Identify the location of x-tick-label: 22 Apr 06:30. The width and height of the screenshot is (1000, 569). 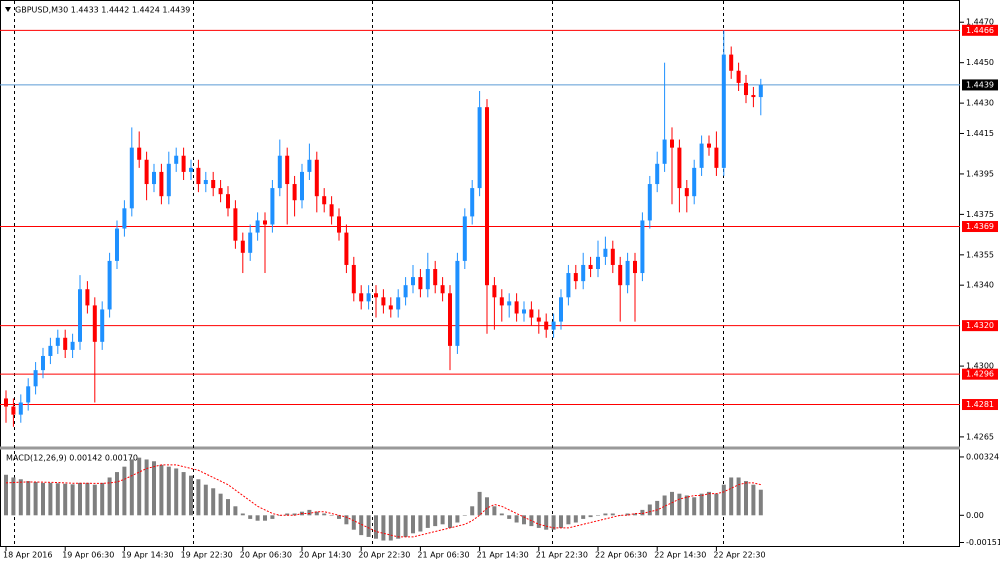
(621, 555).